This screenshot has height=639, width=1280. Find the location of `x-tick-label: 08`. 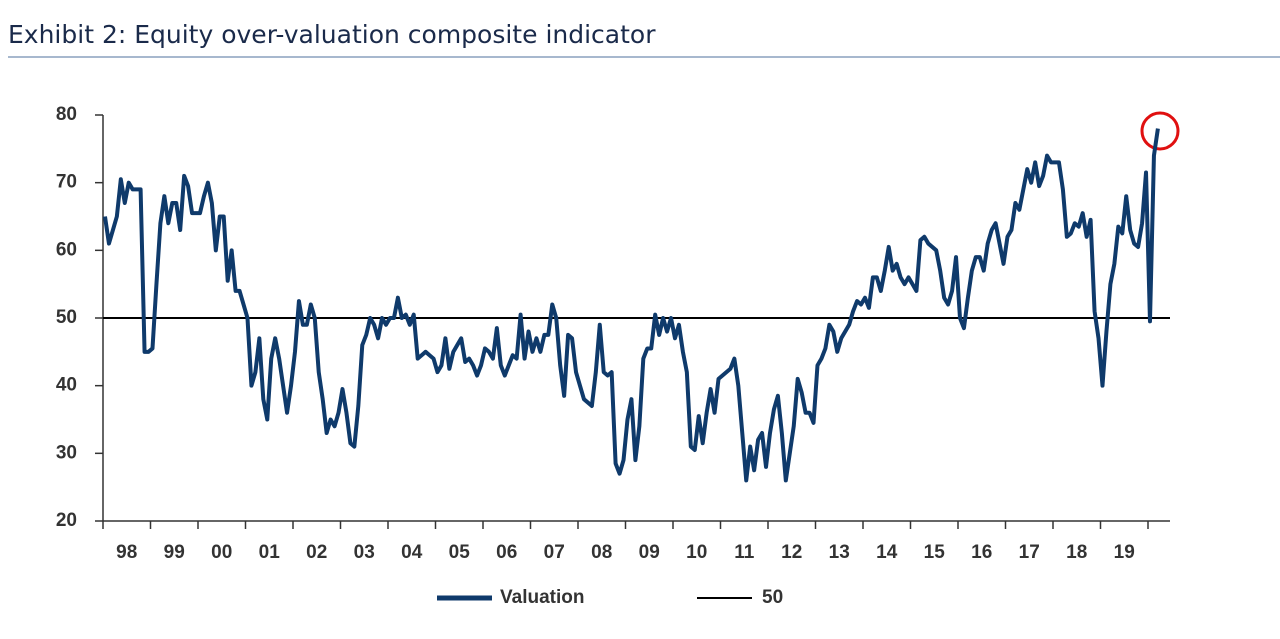

x-tick-label: 08 is located at coordinates (601, 552).